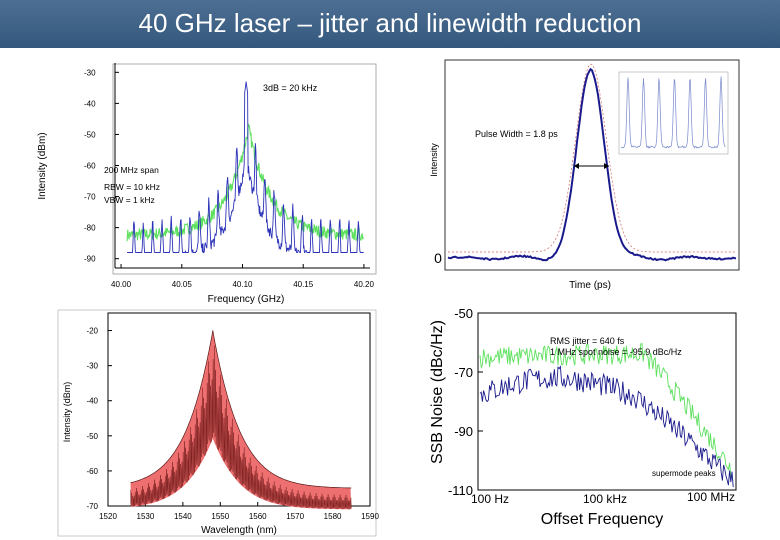 The width and height of the screenshot is (780, 540). What do you see at coordinates (602, 519) in the screenshot?
I see `ssb-x-label: Offset Frequency` at bounding box center [602, 519].